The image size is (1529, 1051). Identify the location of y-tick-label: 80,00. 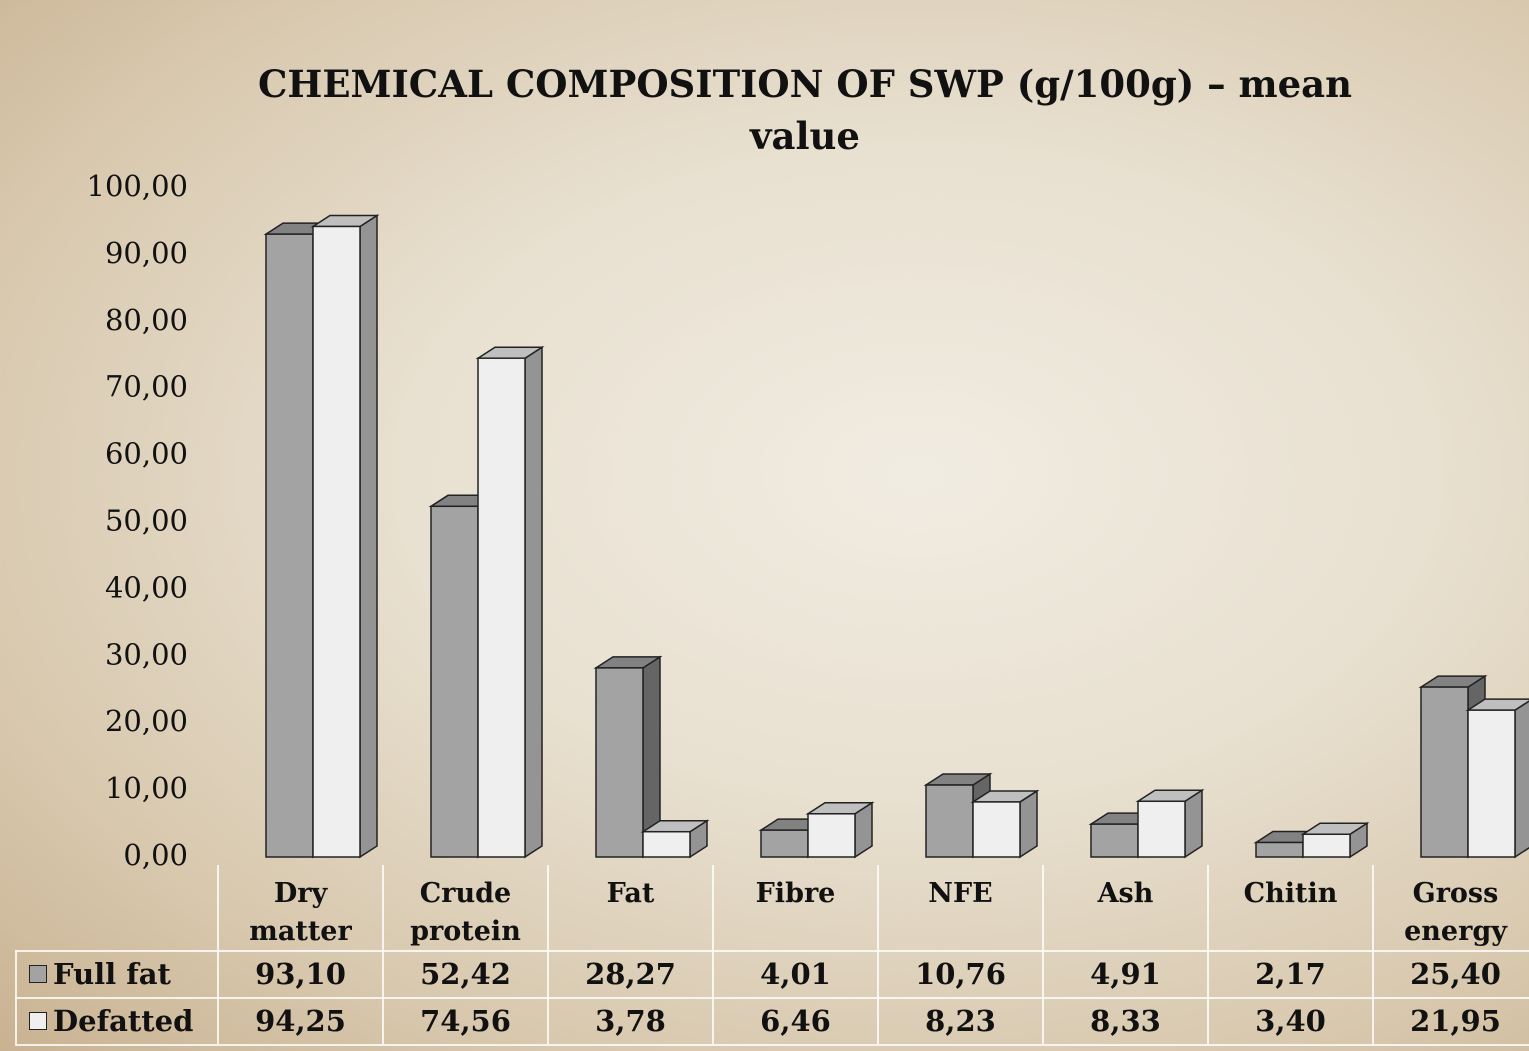
(146, 320).